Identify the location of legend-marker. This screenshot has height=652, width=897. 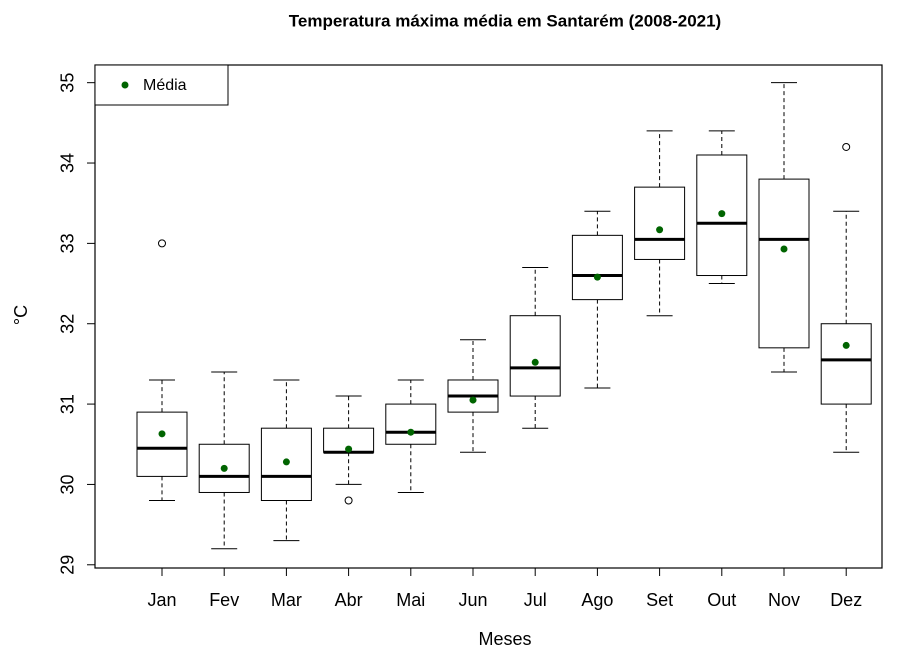
(125, 85).